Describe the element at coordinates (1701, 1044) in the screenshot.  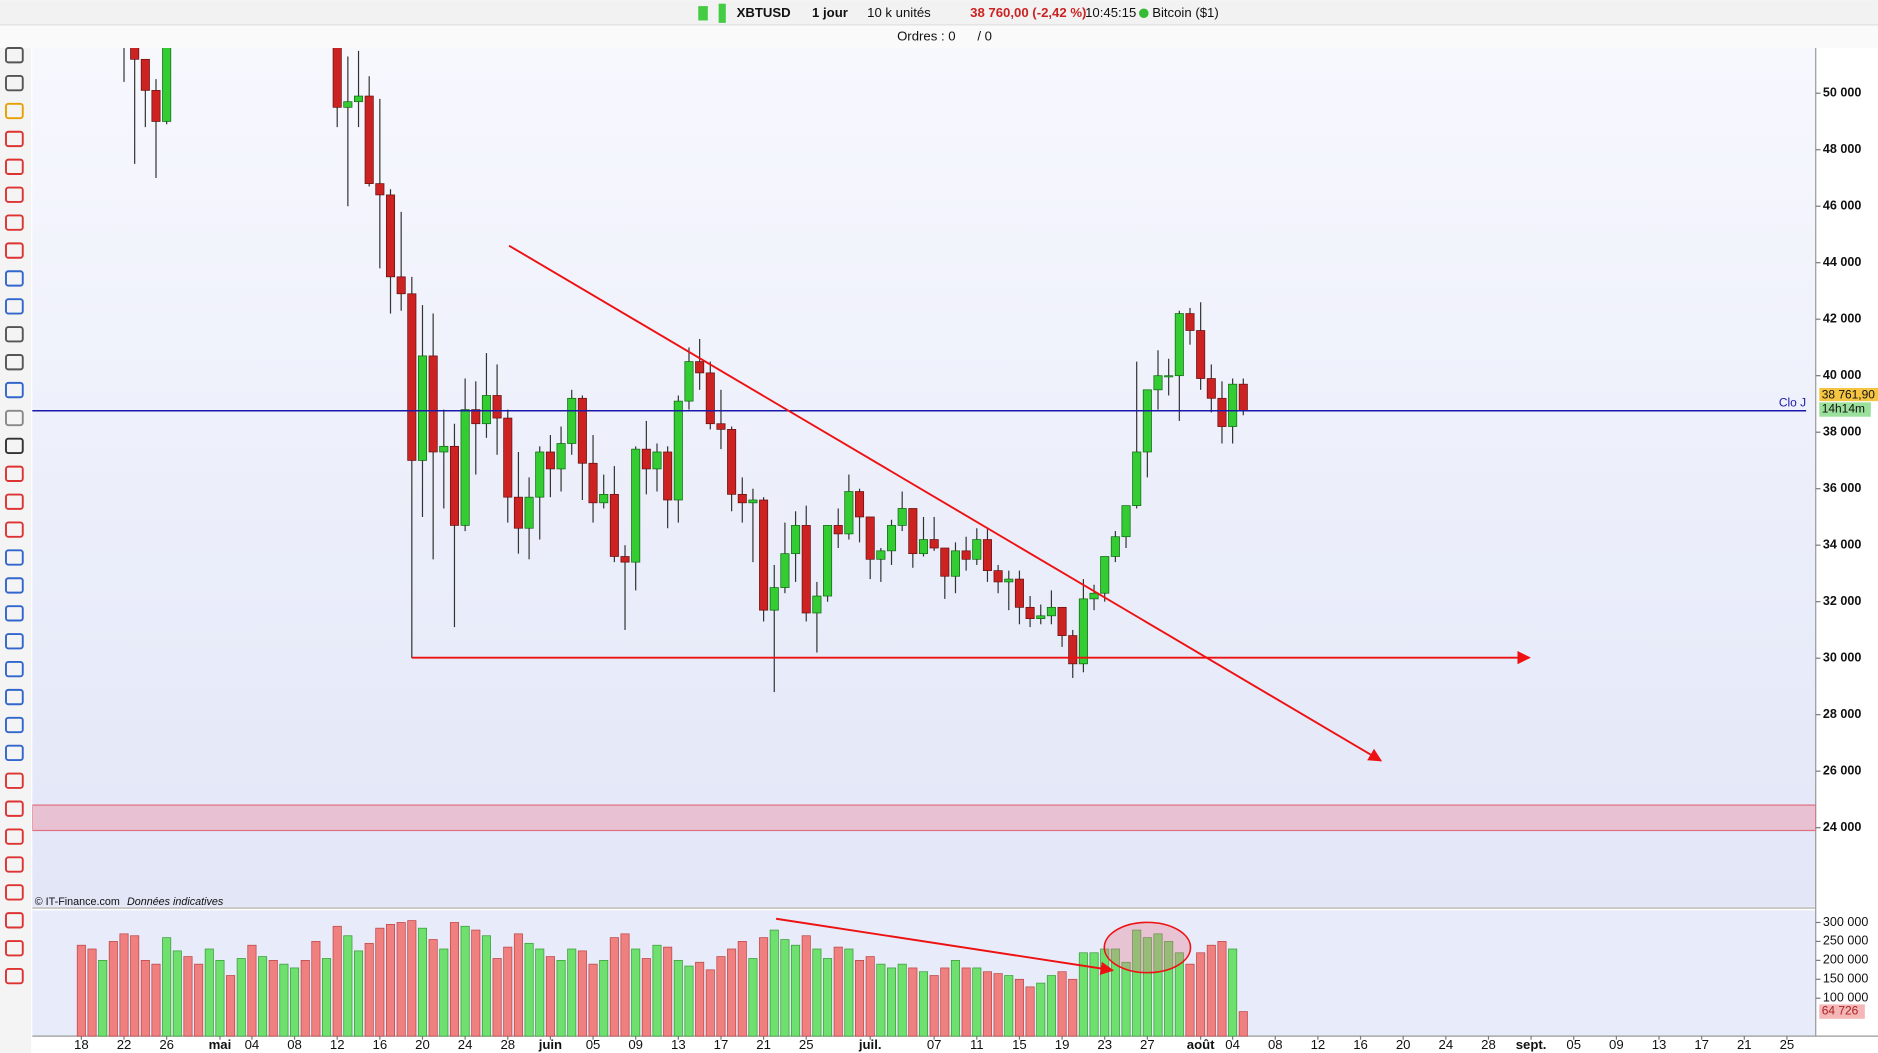
I see `x-tick-label: 17` at that location.